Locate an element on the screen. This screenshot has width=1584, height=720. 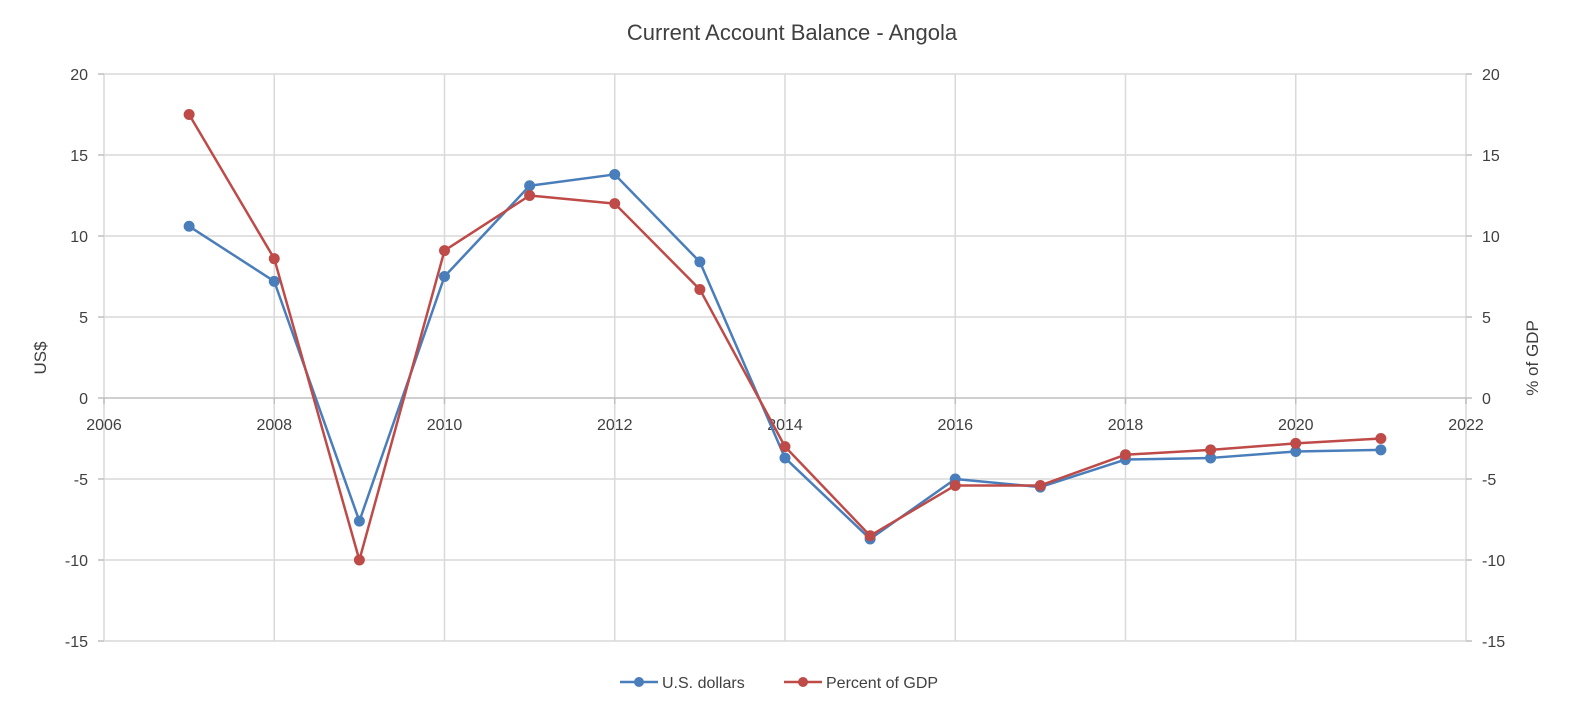
y-tick-label: -5 is located at coordinates (81, 480).